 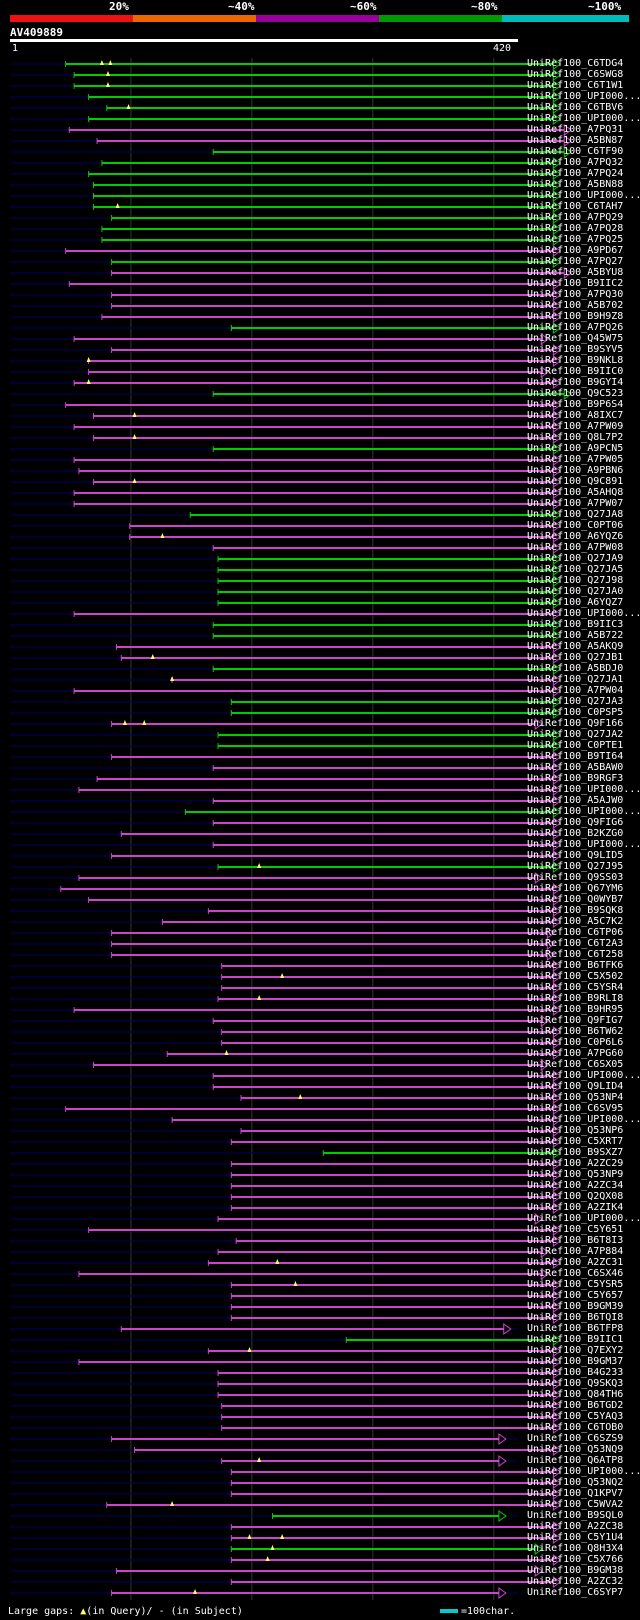 I want to click on hit-label: UniRef100_C5YSR4, so click(x=575, y=987).